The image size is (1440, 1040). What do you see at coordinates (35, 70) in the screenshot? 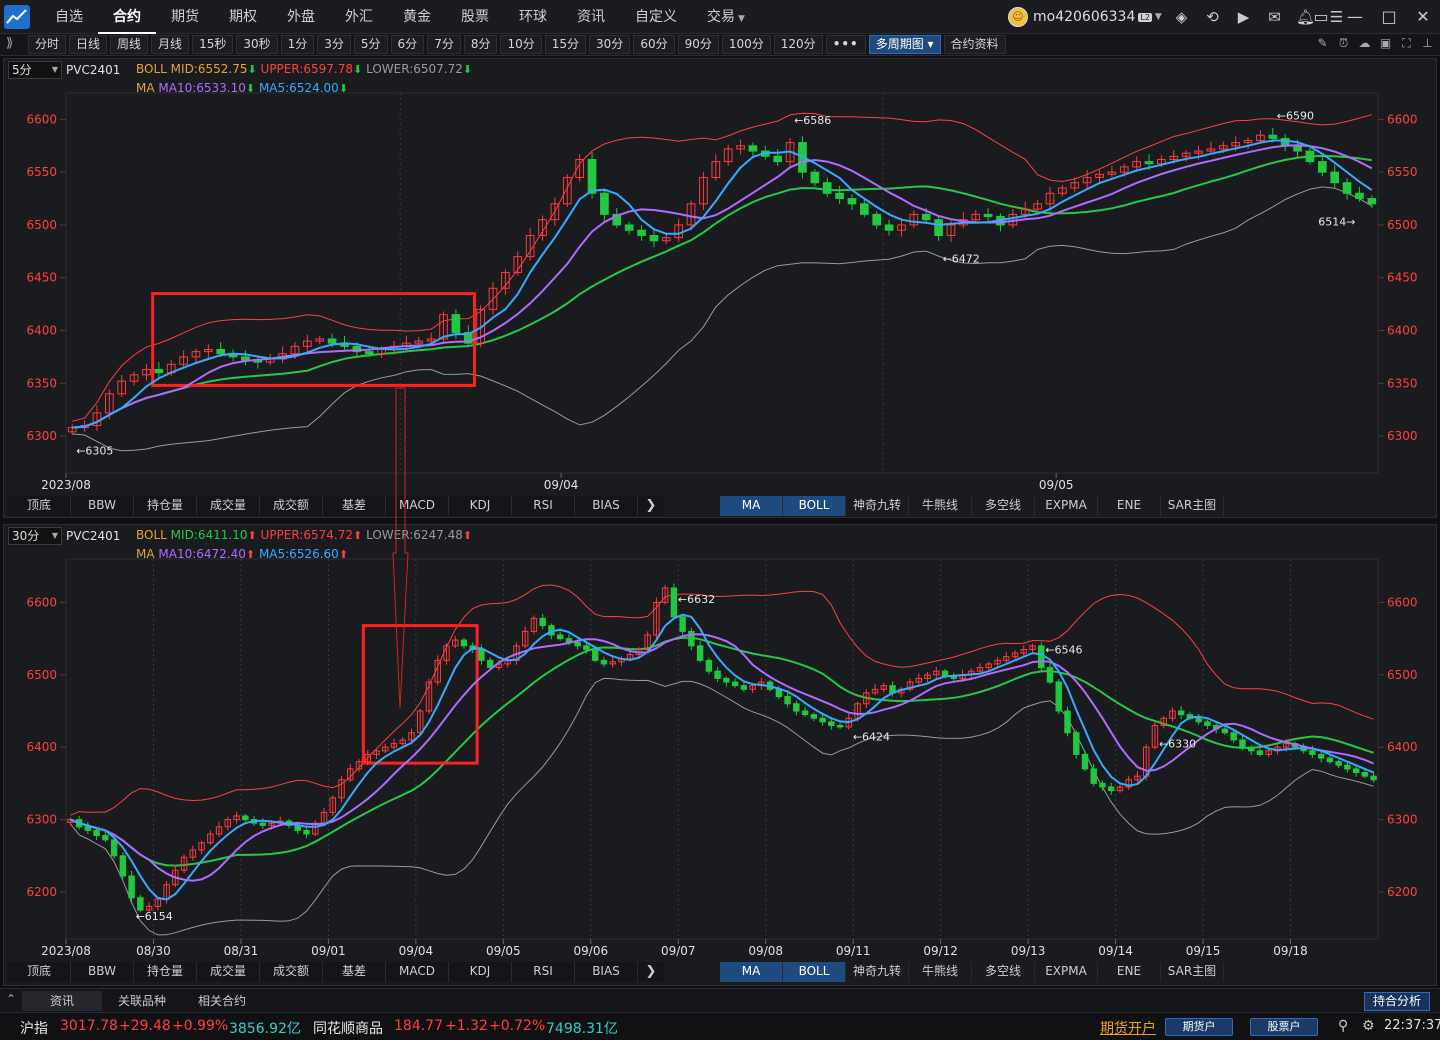
I see `period-select: 5分 ▼` at bounding box center [35, 70].